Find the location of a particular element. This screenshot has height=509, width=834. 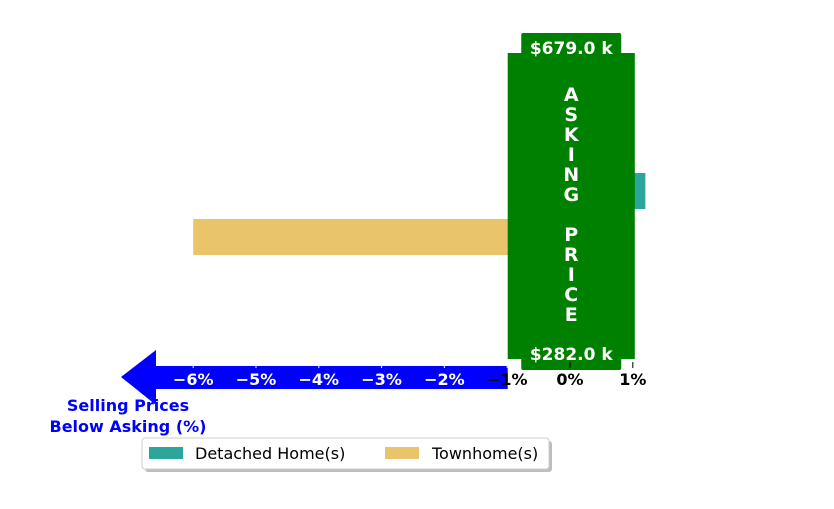

legend: Detached Home(s) Townhome(s) is located at coordinates (346, 454).